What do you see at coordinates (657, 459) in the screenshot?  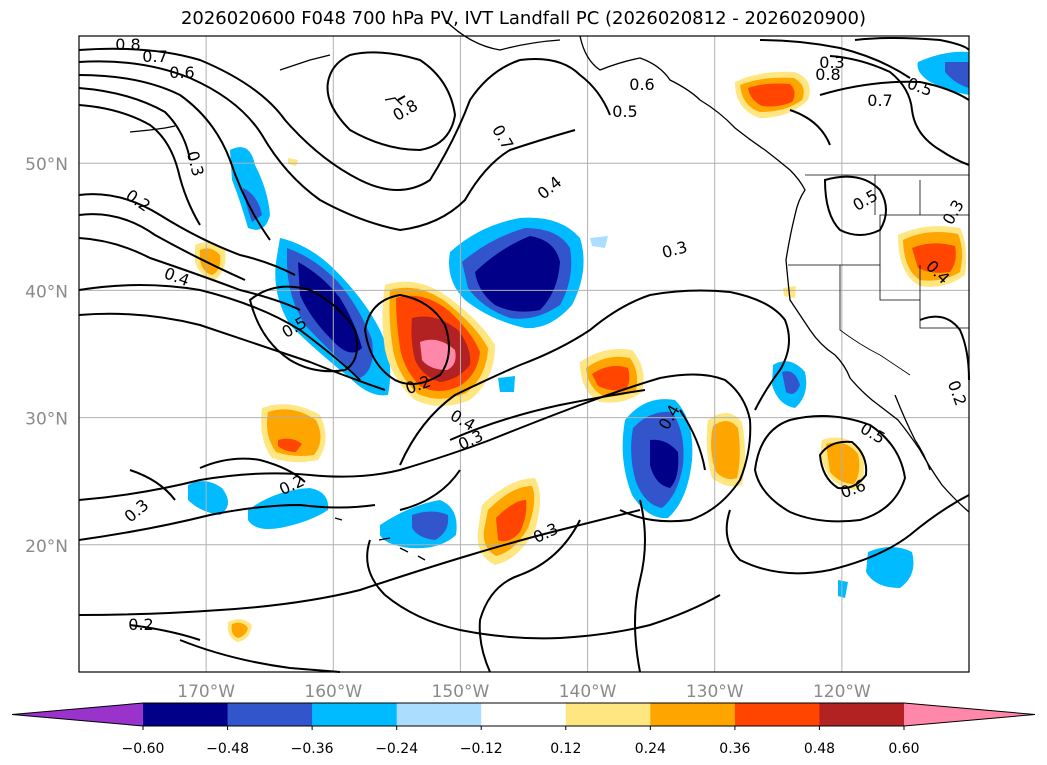 I see `negative-anomaly-east-central` at bounding box center [657, 459].